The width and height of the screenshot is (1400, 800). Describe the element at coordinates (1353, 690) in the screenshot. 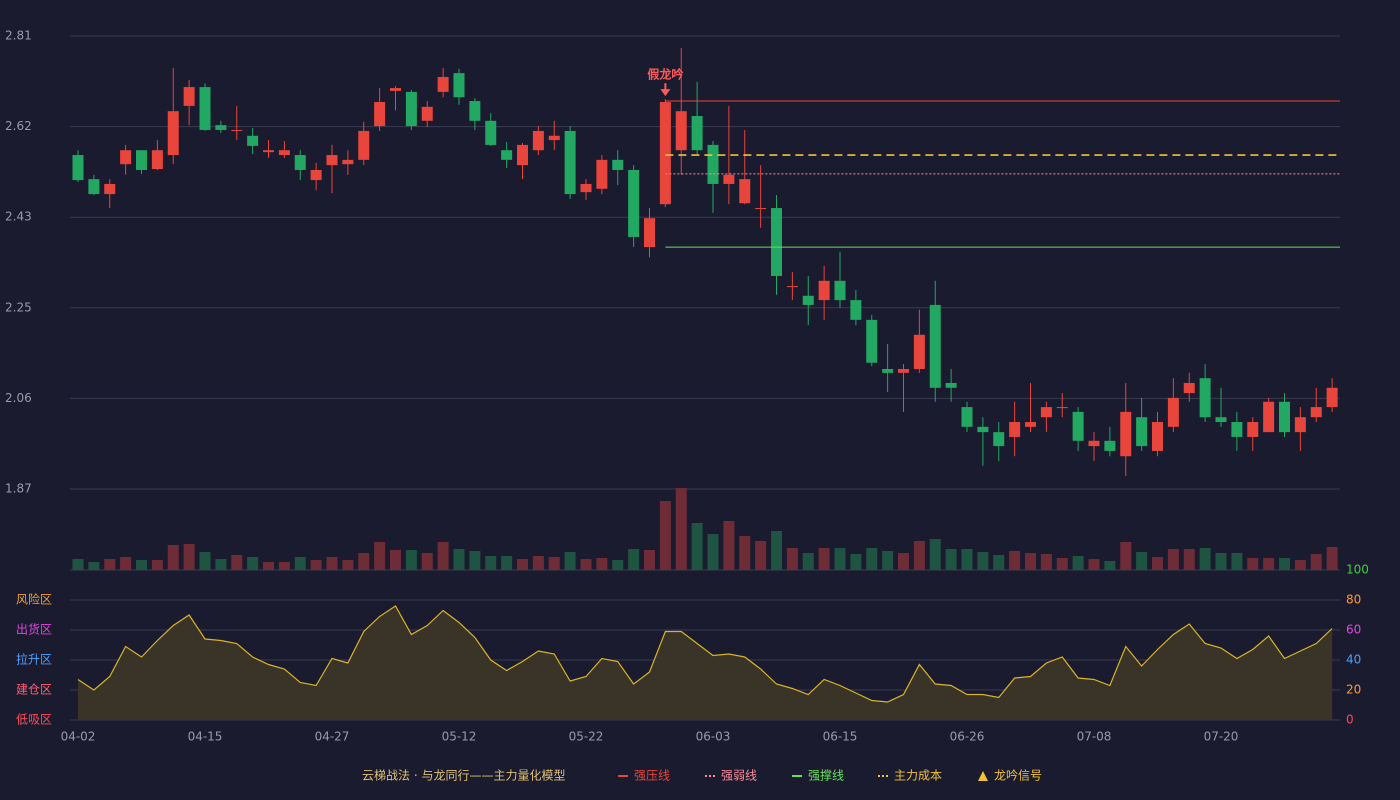

I see `indicator-tick-label: 20` at that location.